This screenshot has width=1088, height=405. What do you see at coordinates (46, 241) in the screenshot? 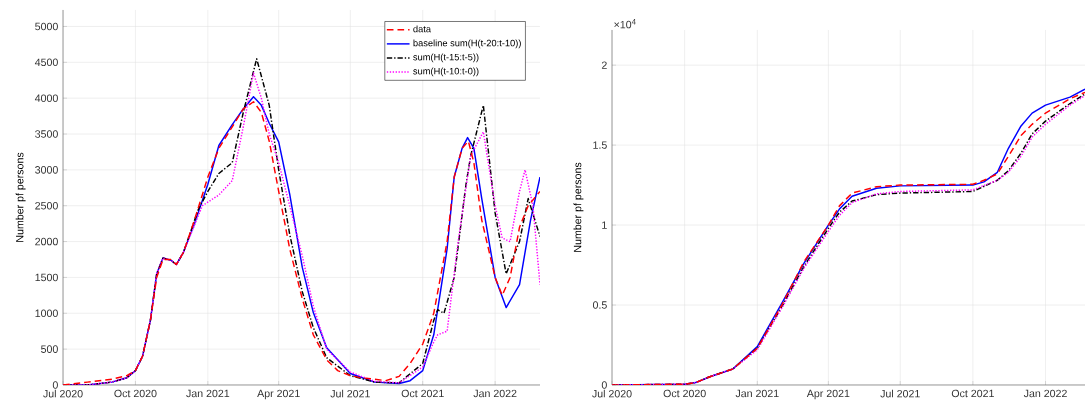
I see `y-tick-label: 2000` at bounding box center [46, 241].